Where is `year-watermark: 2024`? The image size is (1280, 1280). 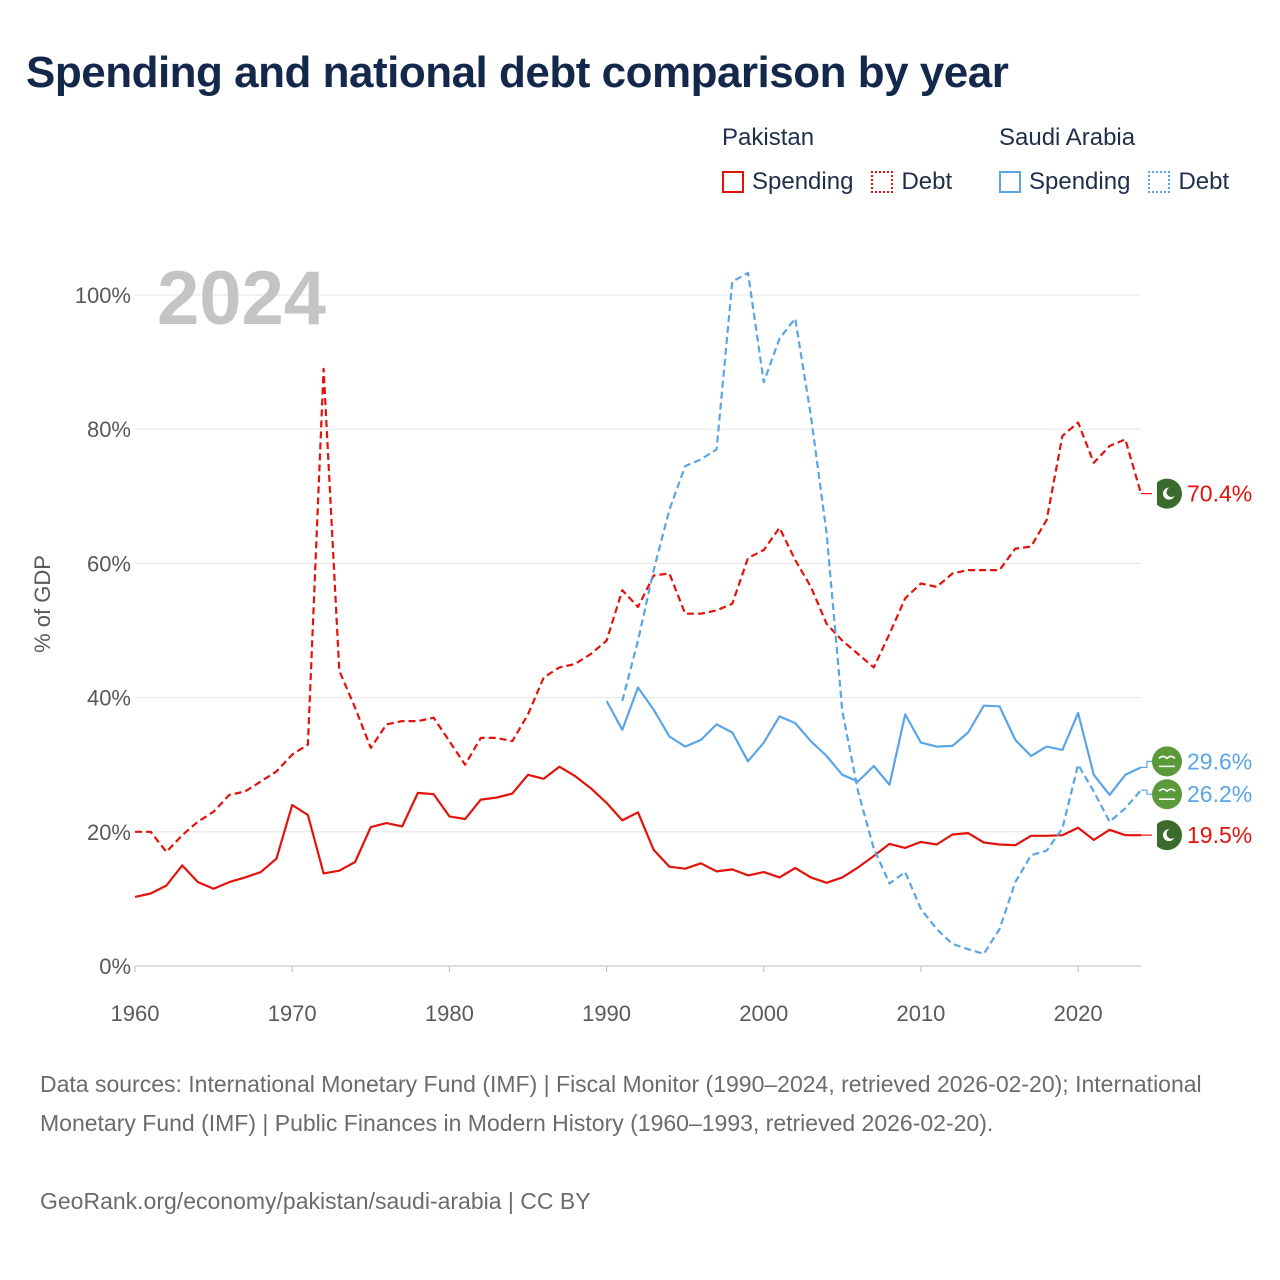 year-watermark: 2024 is located at coordinates (241, 298).